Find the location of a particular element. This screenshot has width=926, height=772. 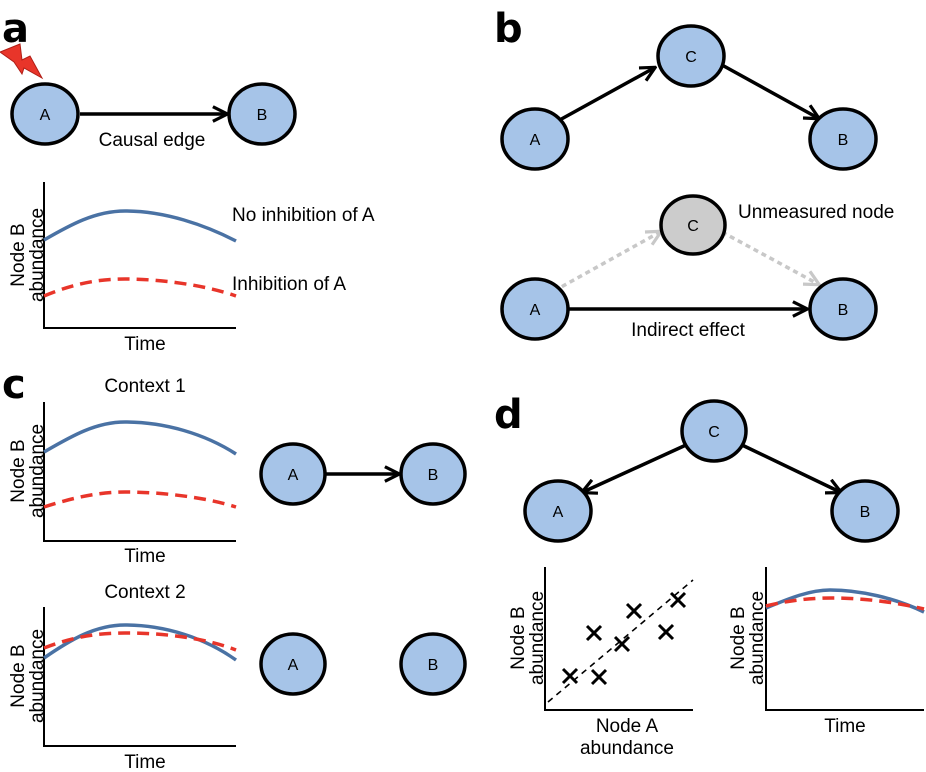

panel-d-network: C A B is located at coordinates (711, 471).